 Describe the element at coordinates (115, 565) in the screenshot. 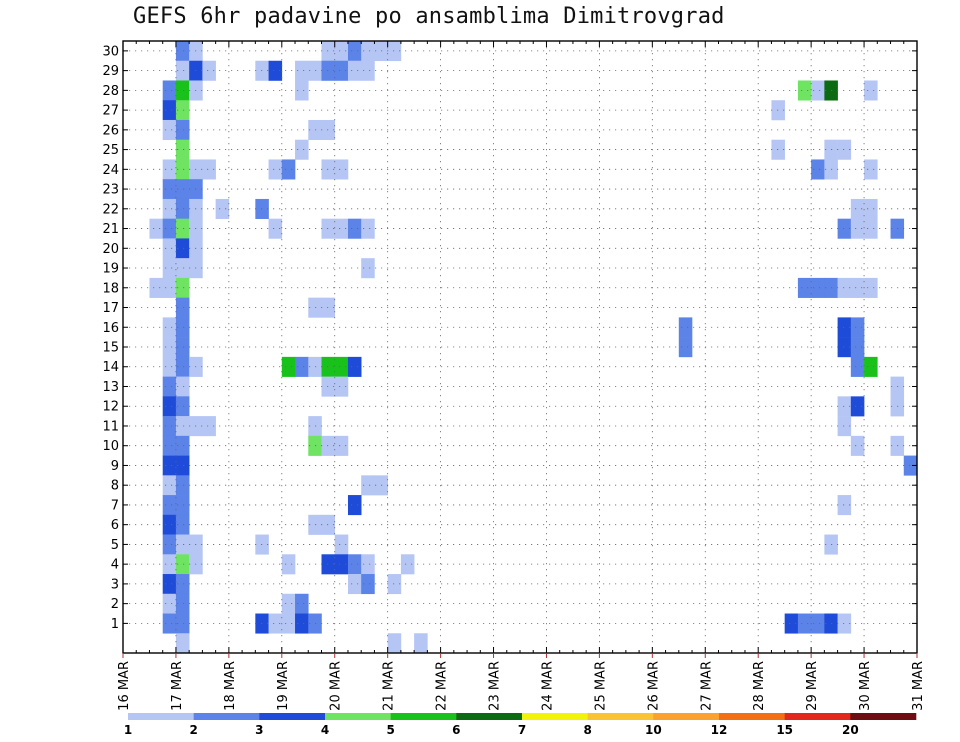

I see `y-tick-label: 4` at that location.